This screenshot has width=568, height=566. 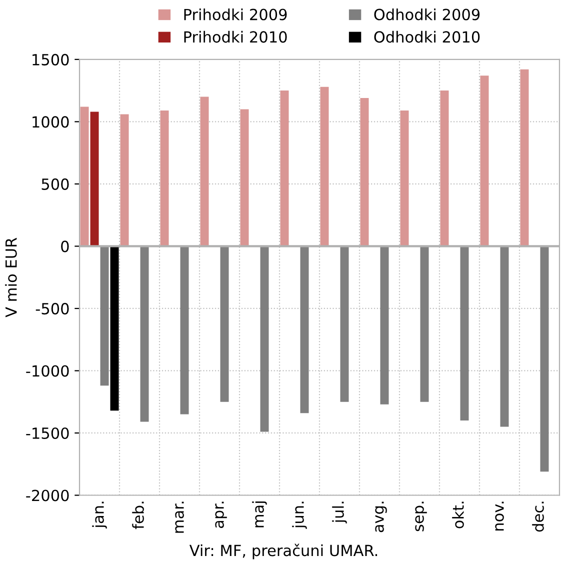 I want to click on y-tick-label: 500, so click(x=55, y=184).